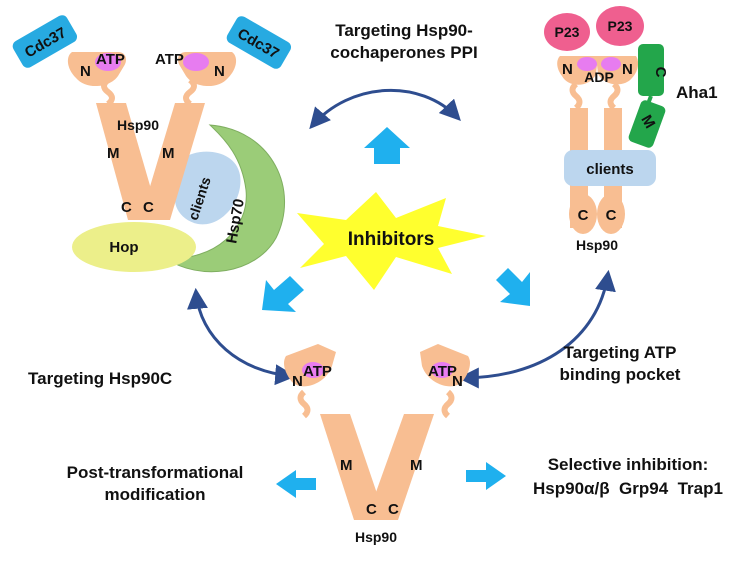  I want to click on ptm-strategy-line2: modification, so click(154, 494).